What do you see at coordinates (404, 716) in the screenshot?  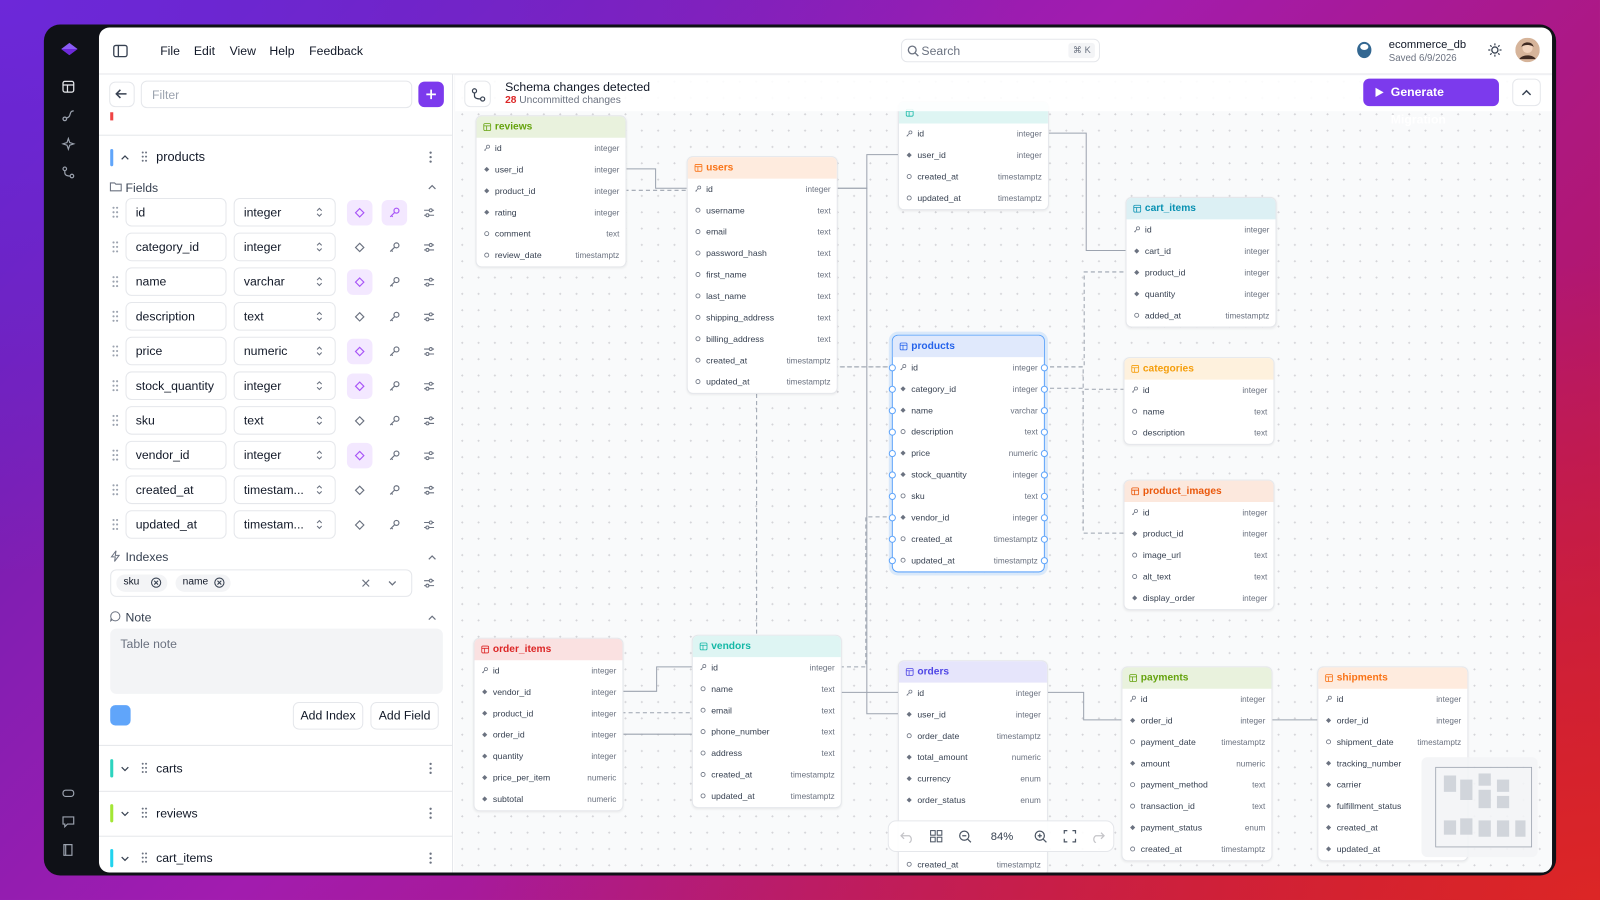 I see `sidebar-button: Add Field` at bounding box center [404, 716].